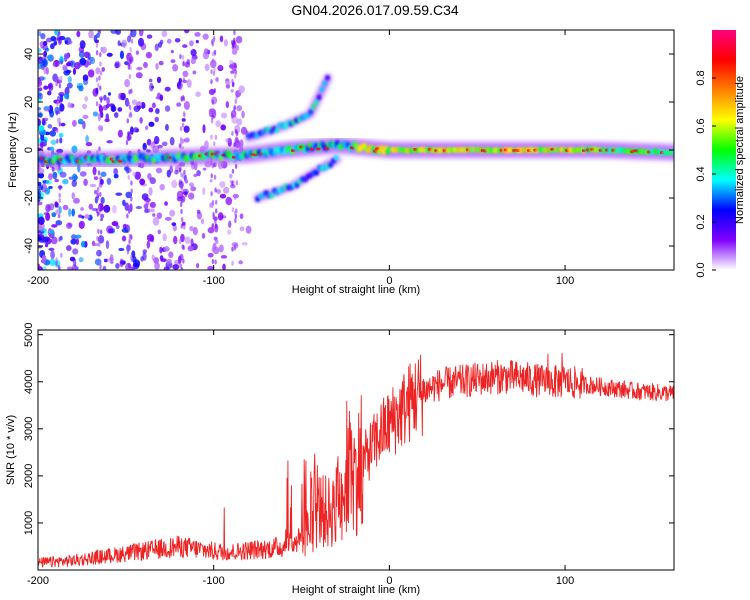 The height and width of the screenshot is (600, 750). Describe the element at coordinates (565, 581) in the screenshot. I see `snr-x-tick-label: 100` at that location.